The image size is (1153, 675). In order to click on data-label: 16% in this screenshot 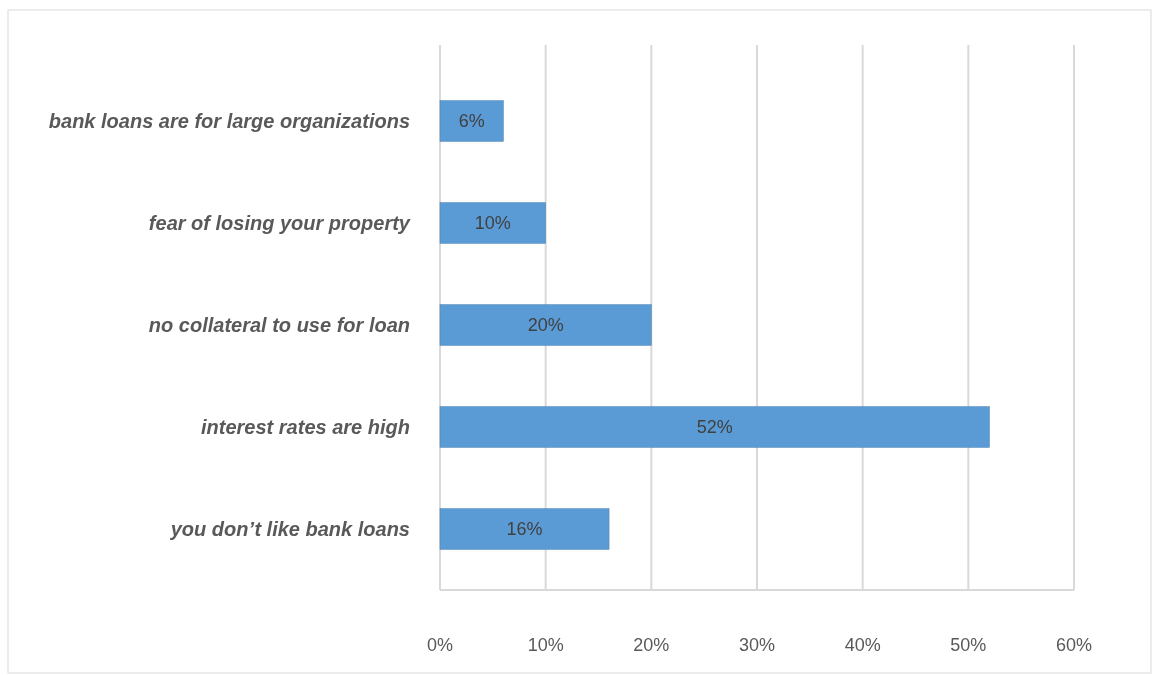, I will do `click(524, 529)`.